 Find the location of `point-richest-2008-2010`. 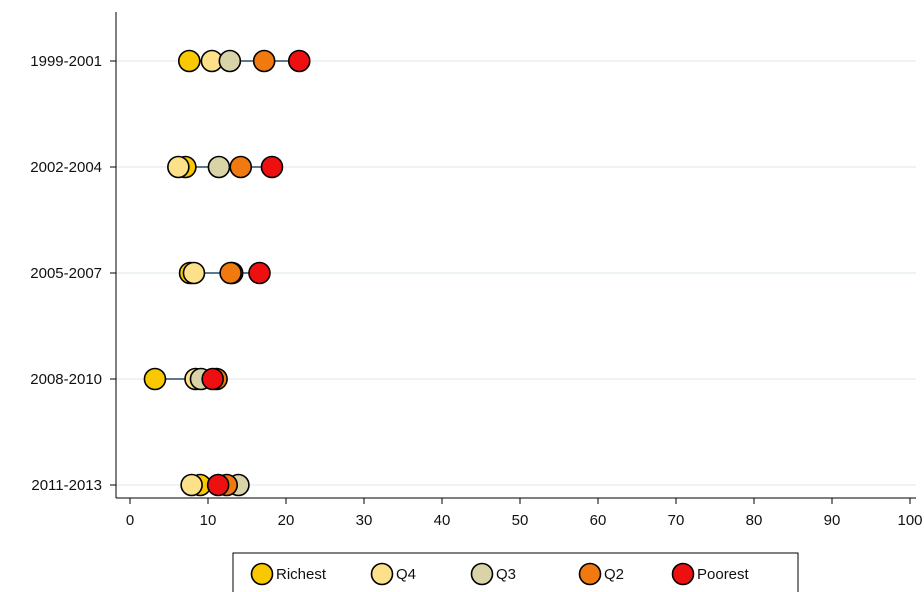

point-richest-2008-2010 is located at coordinates (155, 379).